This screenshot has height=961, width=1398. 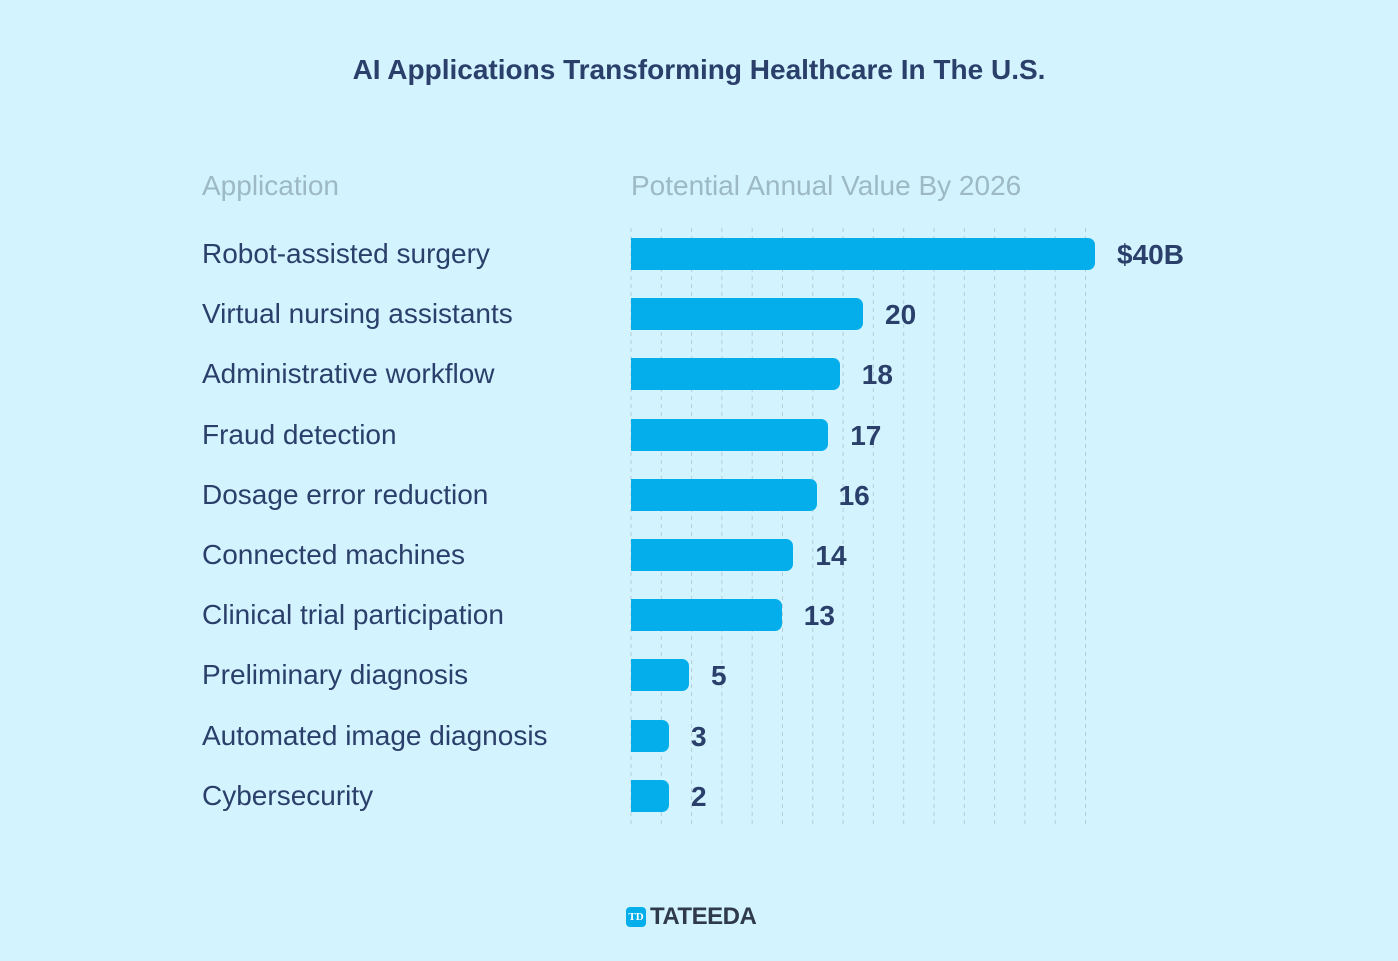 What do you see at coordinates (357, 314) in the screenshot?
I see `category-label: Virtual nursing assistants` at bounding box center [357, 314].